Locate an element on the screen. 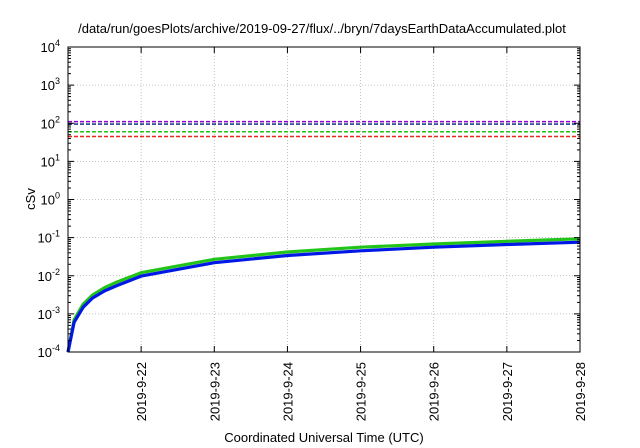 This screenshot has width=640, height=448. y-tick-label: 10³ is located at coordinates (50, 84).